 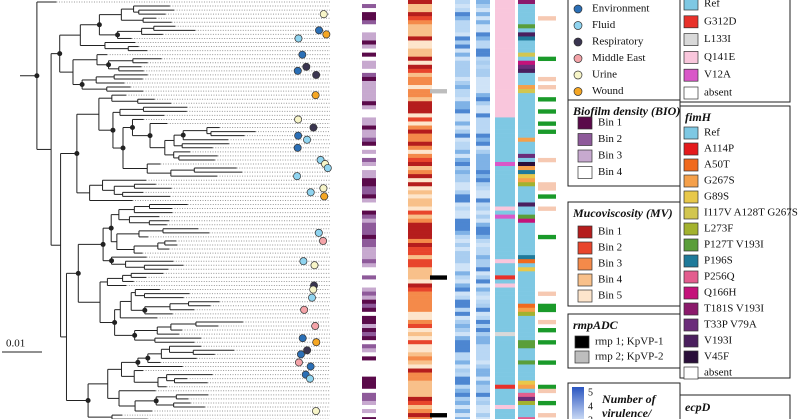 What do you see at coordinates (734, 309) in the screenshot?
I see `legend-label: T181S V193I` at bounding box center [734, 309].